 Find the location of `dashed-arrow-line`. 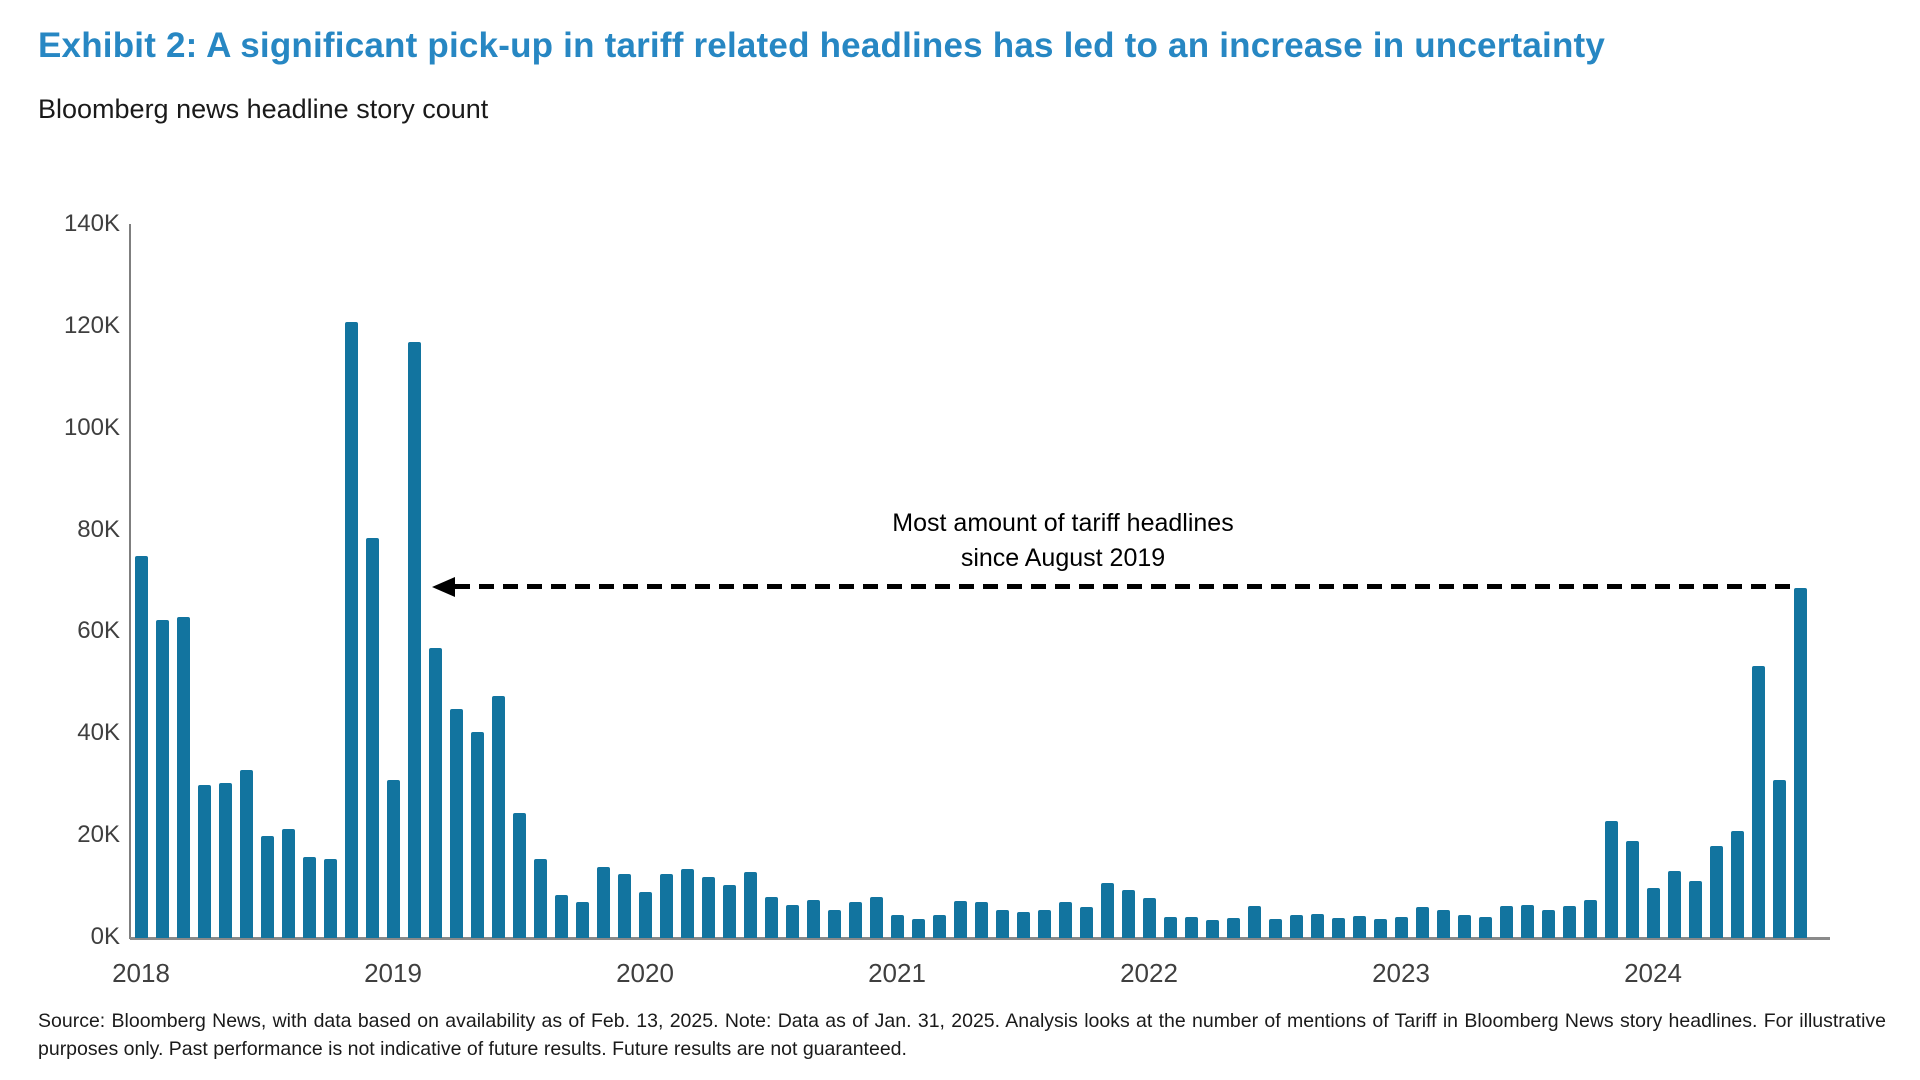

dashed-arrow-line is located at coordinates (1124, 586).